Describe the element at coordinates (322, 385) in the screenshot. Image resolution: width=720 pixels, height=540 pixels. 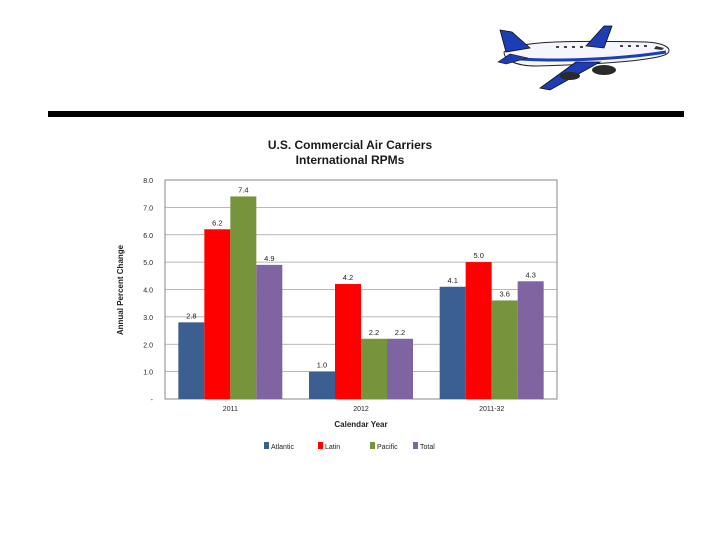
I see `bar-atlantic-2012` at that location.